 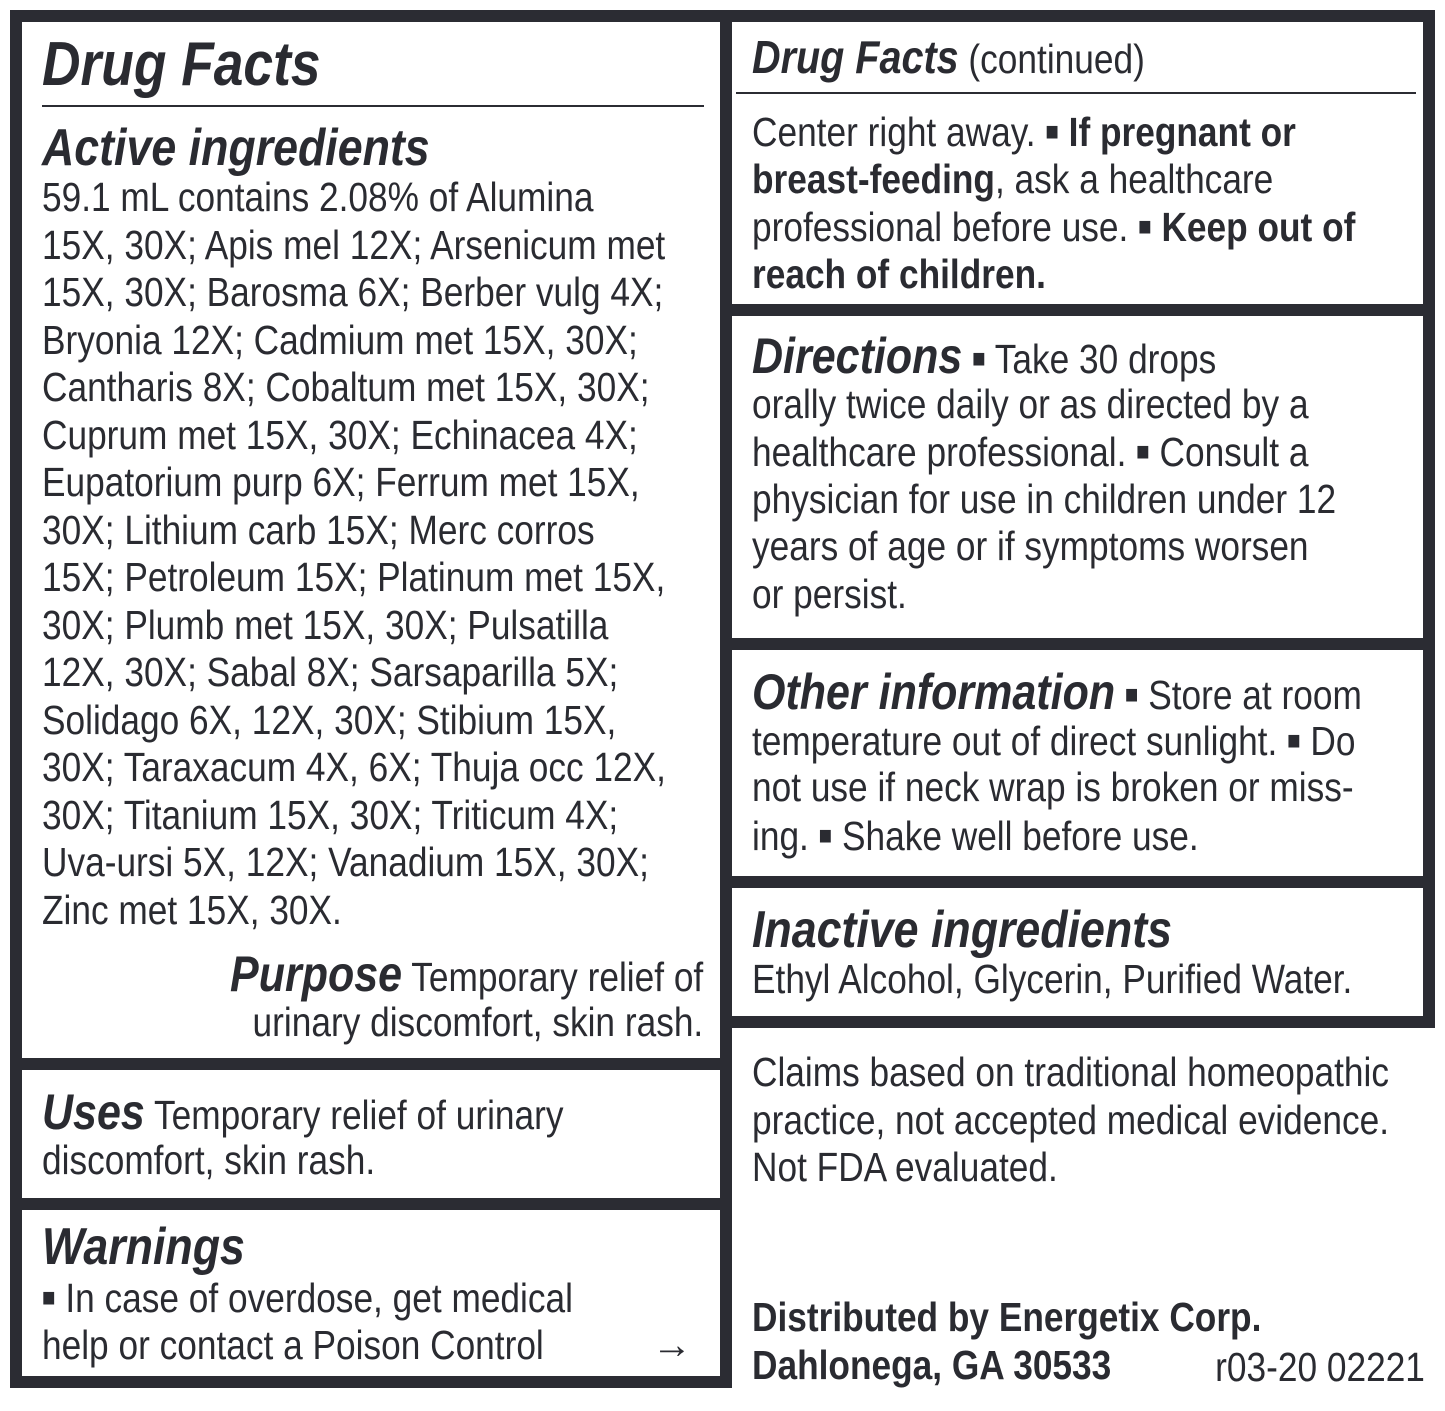 I want to click on text-segment: physician for use in children under 12, so click(x=1044, y=498).